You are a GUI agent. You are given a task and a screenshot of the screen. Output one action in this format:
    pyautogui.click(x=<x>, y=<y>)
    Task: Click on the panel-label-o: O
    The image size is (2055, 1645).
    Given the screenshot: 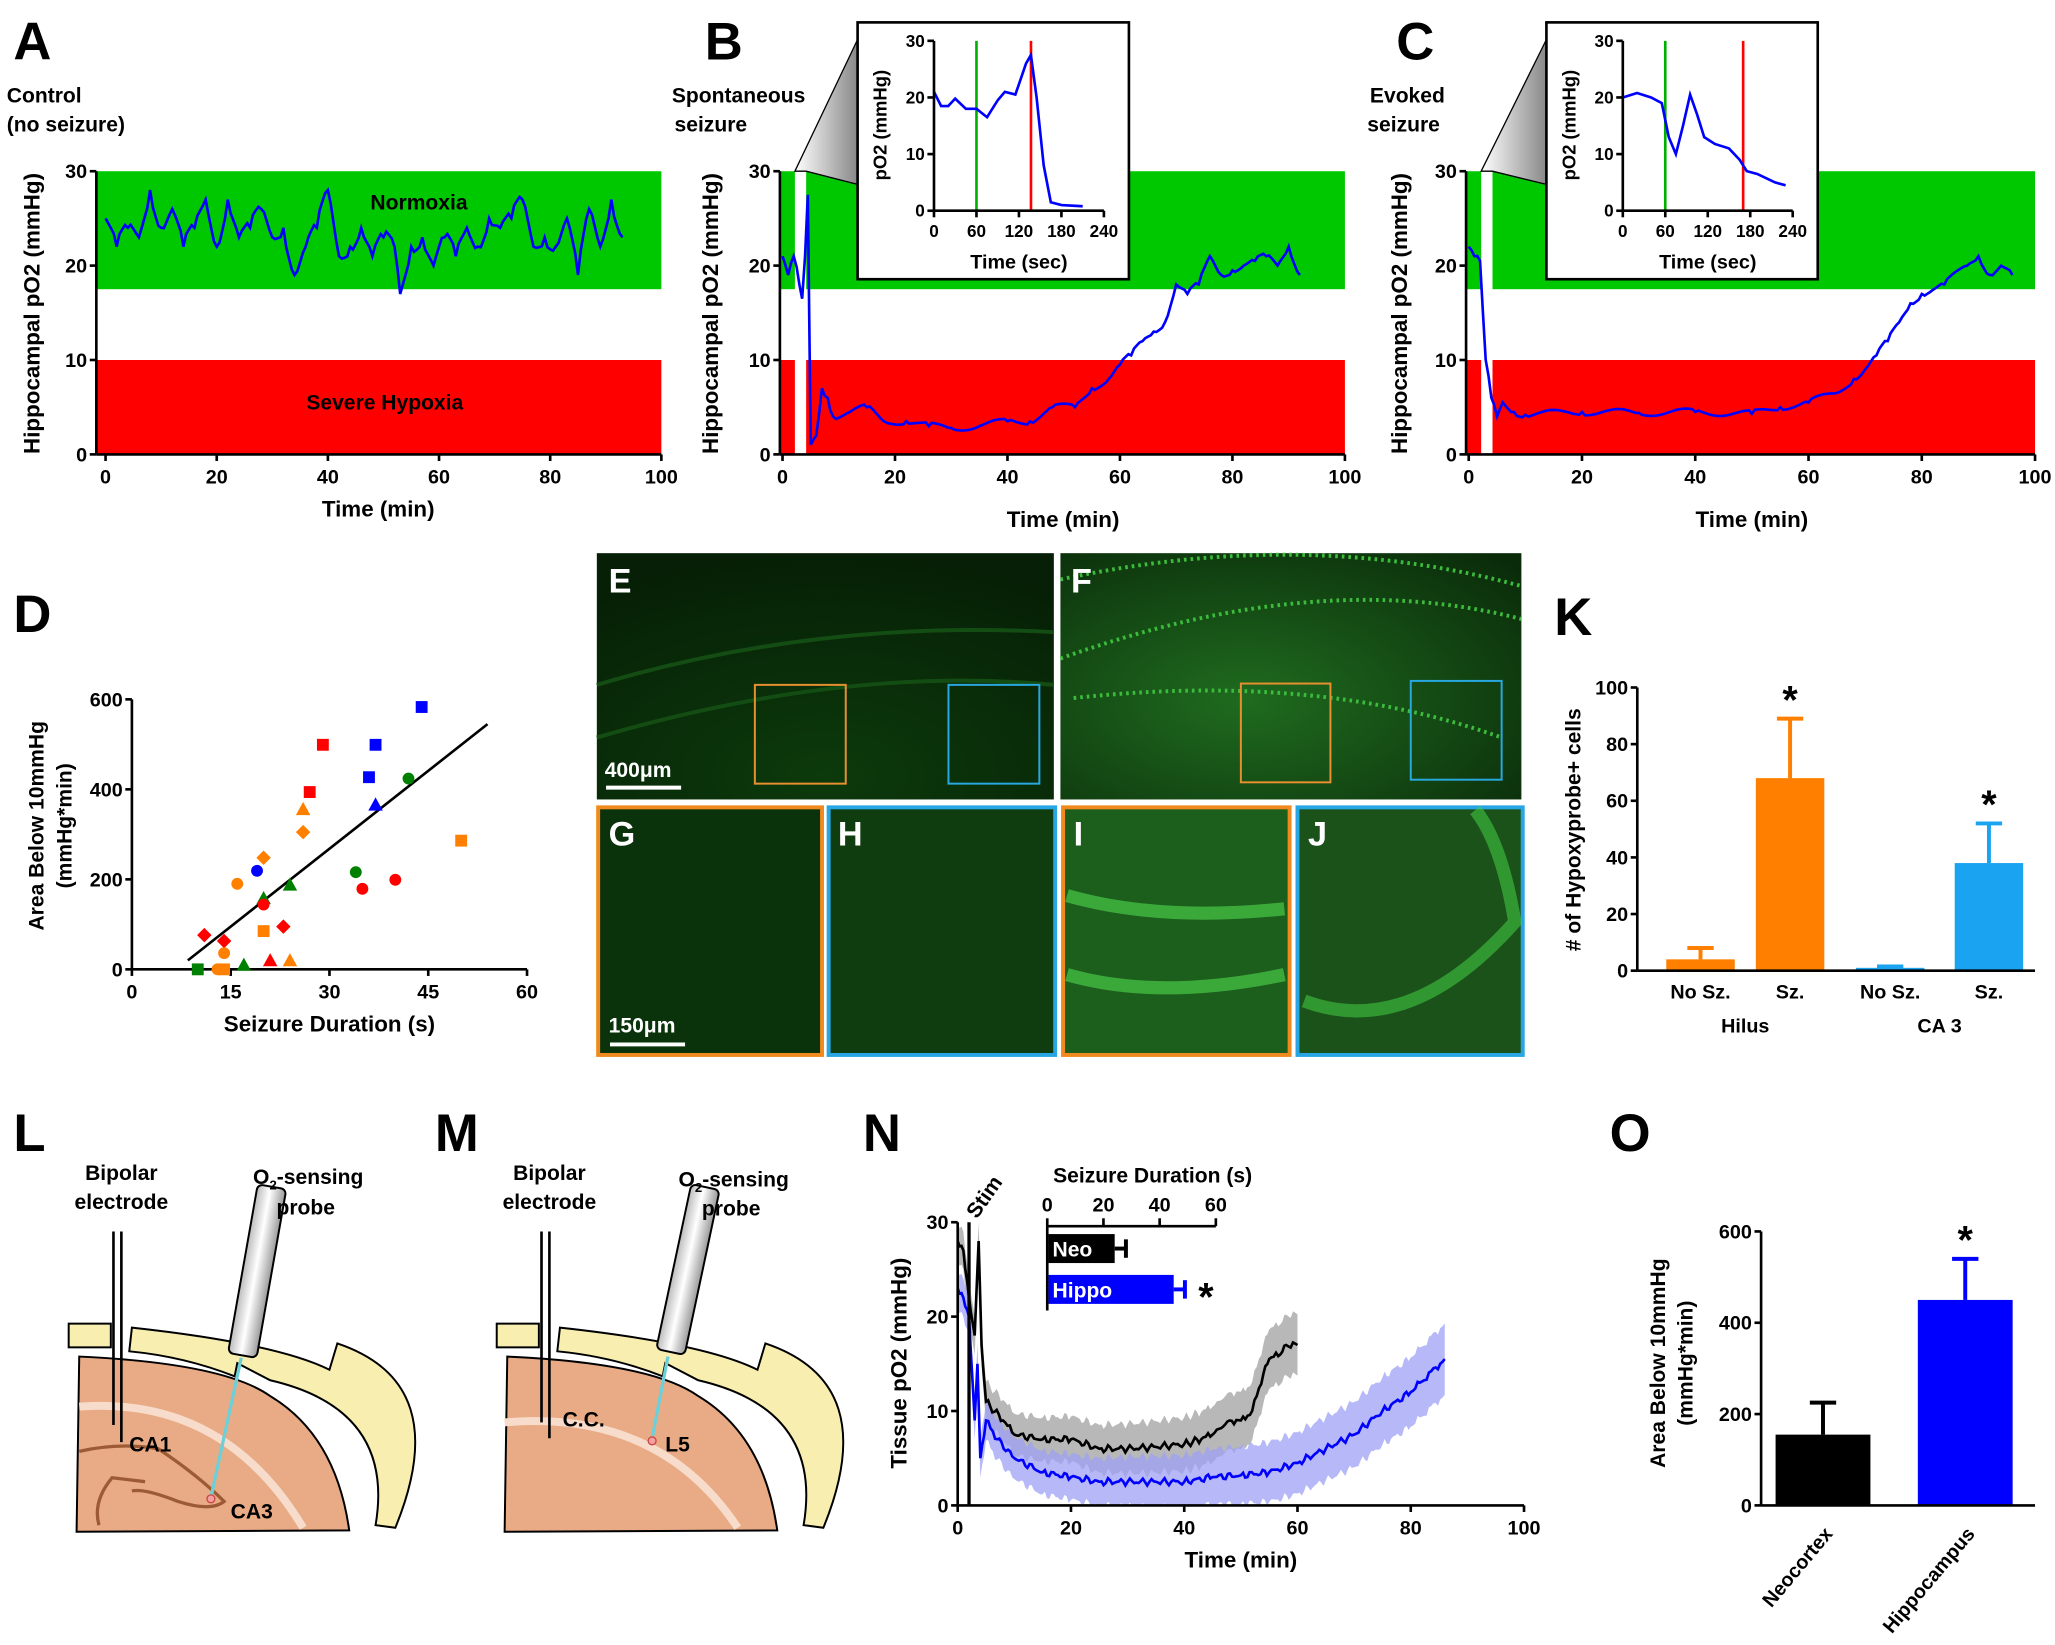 What is the action you would take?
    pyautogui.click(x=1630, y=1133)
    